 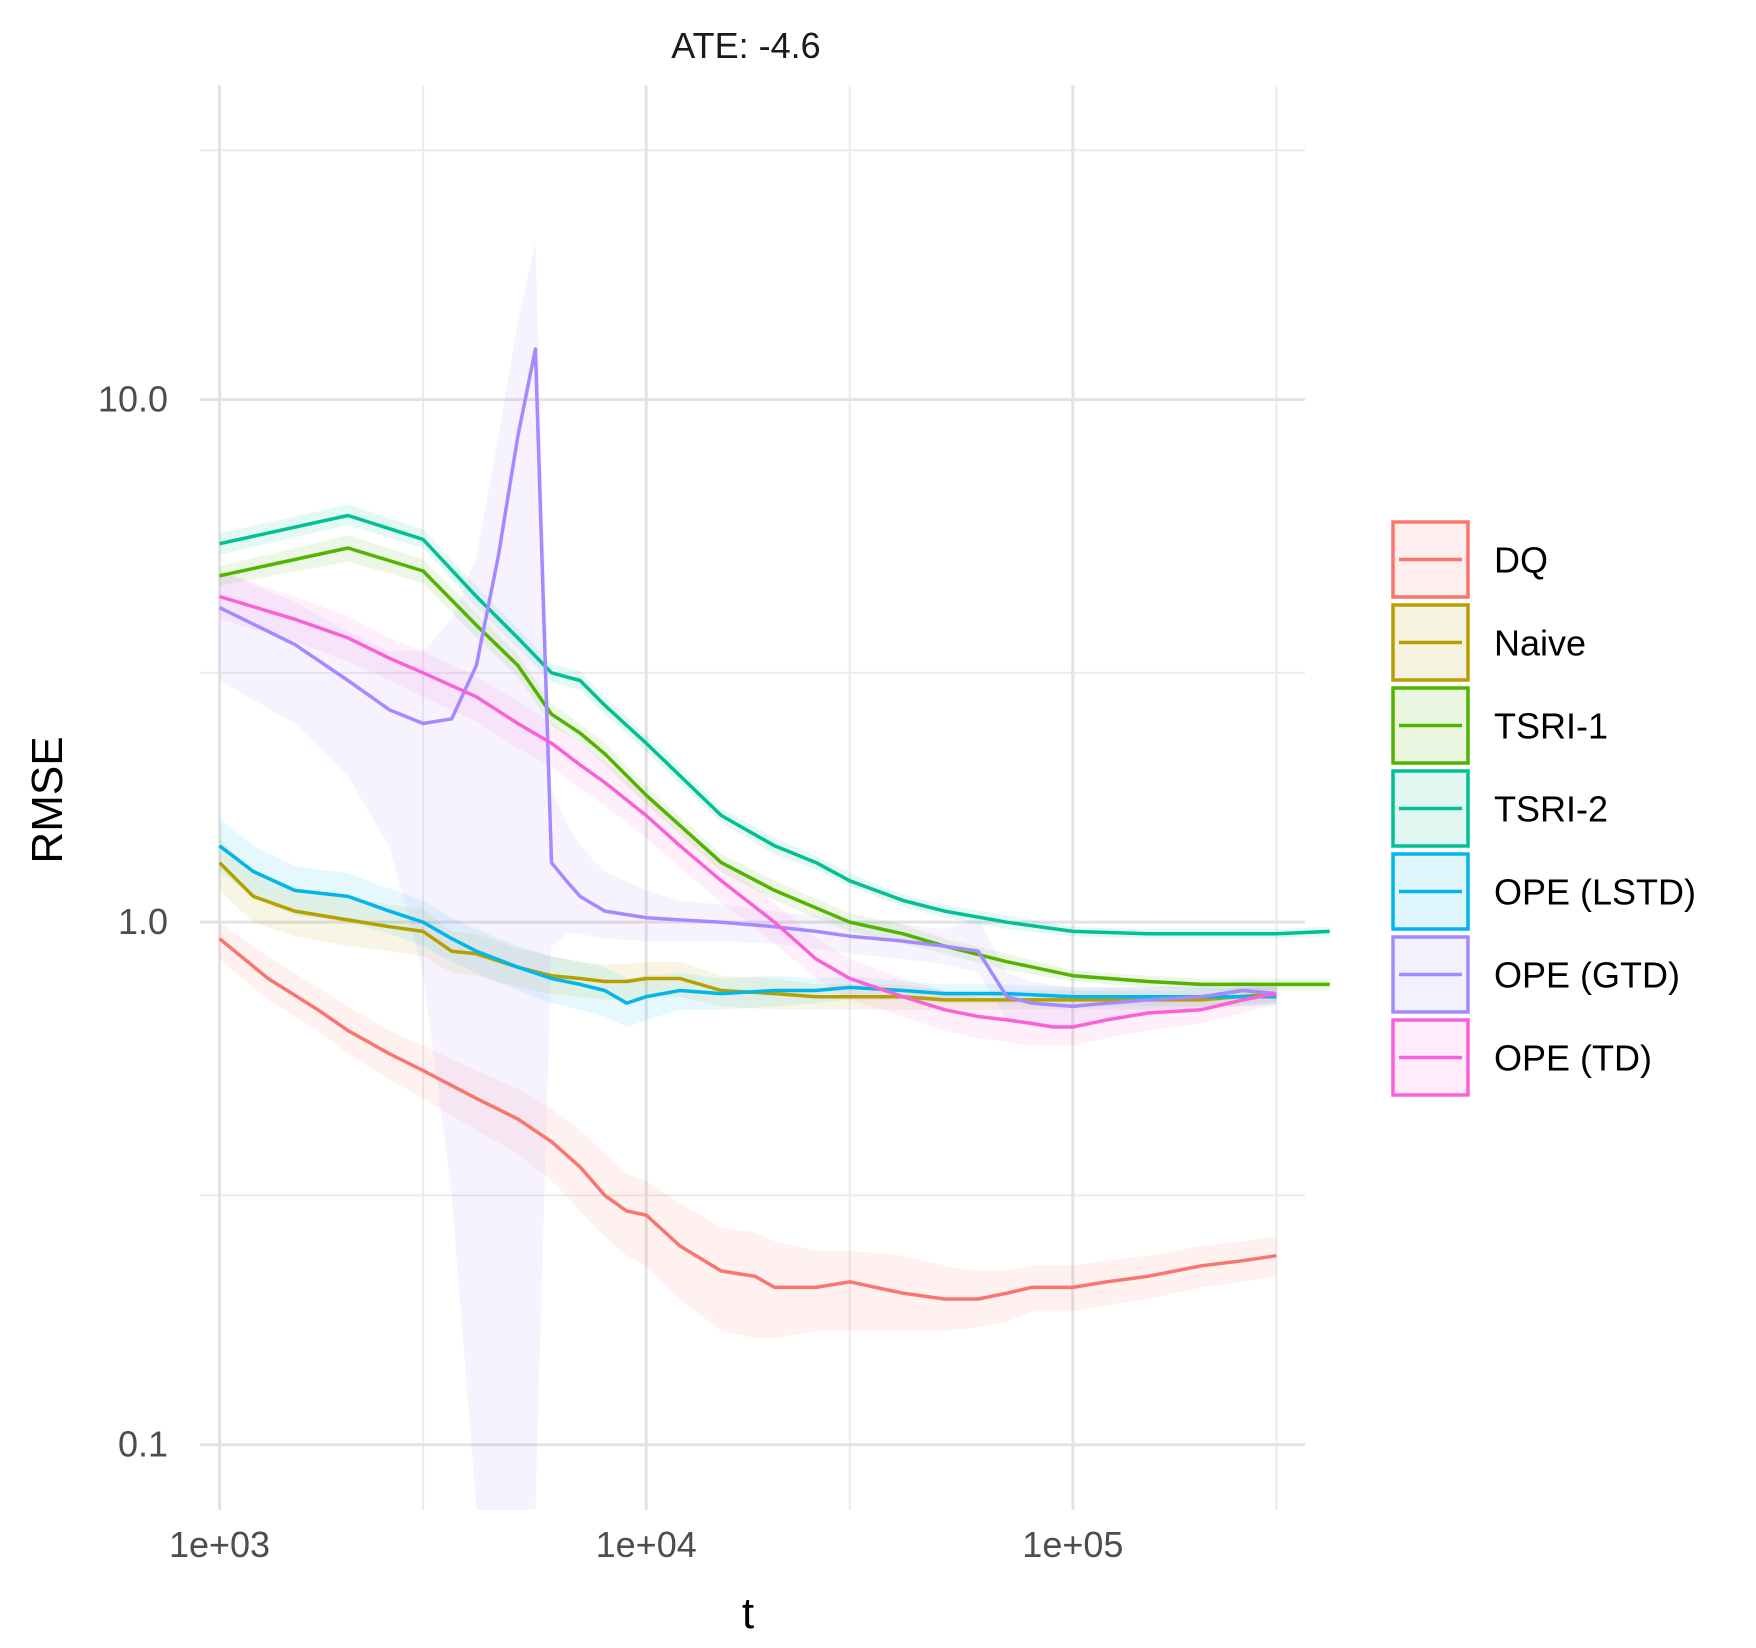 I want to click on legend-item-tsri-2: TSRI-2, so click(x=1499, y=808).